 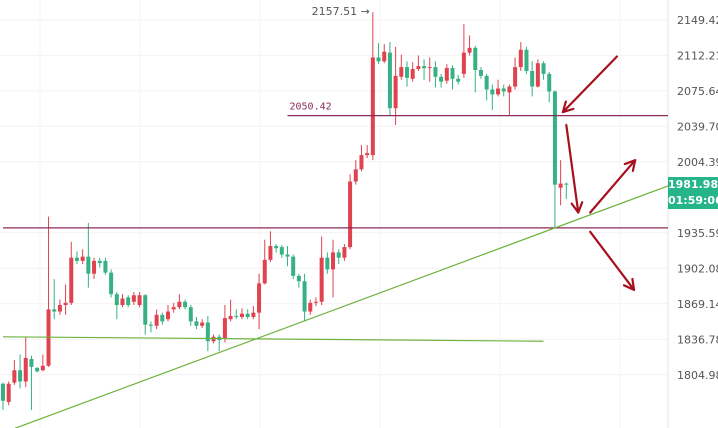 What do you see at coordinates (273, 339) in the screenshot?
I see `trend-line` at bounding box center [273, 339].